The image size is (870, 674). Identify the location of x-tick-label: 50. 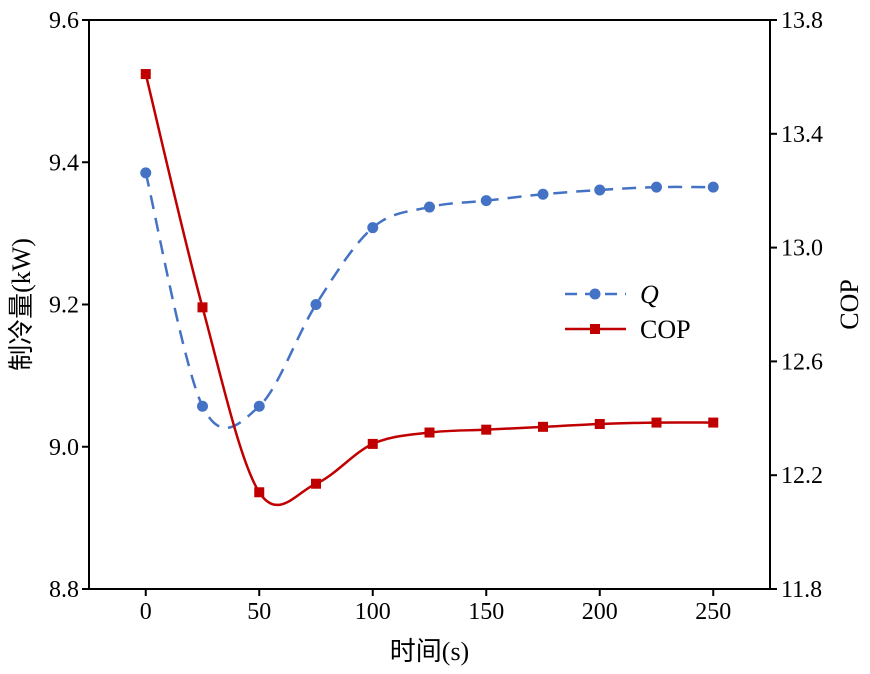
(259, 612).